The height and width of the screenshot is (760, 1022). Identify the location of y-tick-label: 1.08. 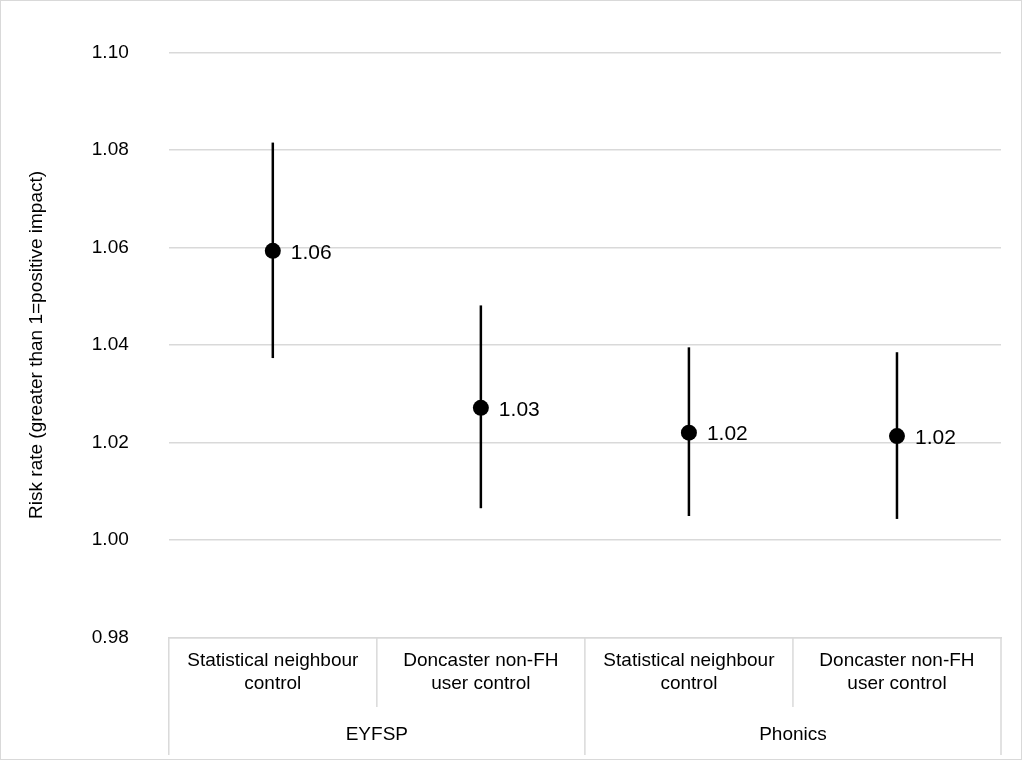
(110, 149).